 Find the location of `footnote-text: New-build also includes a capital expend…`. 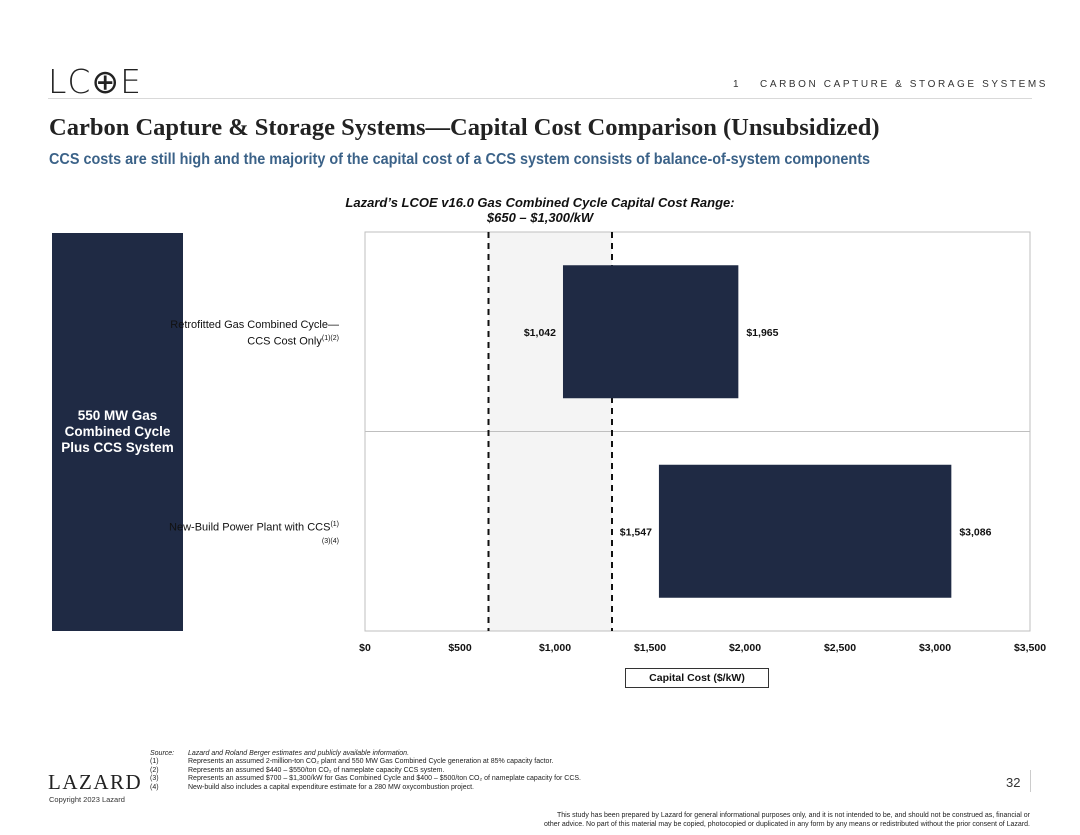

footnote-text: New-build also includes a capital expend… is located at coordinates (331, 787).